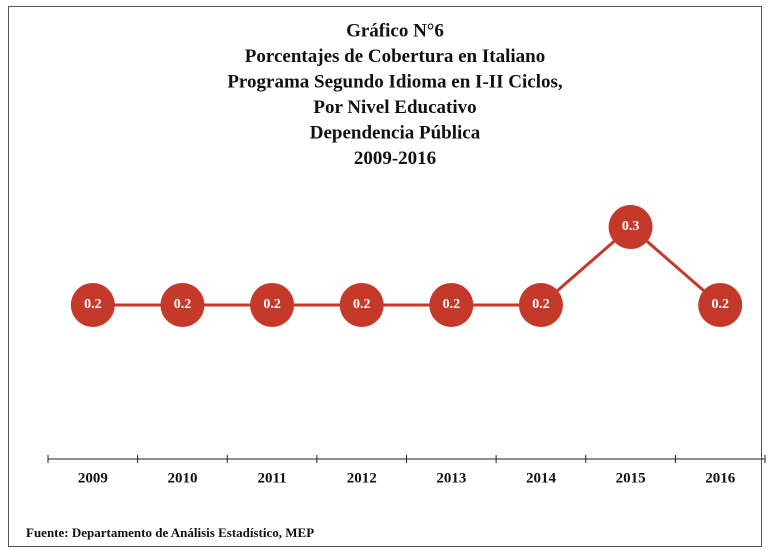 Image resolution: width=768 pixels, height=549 pixels. I want to click on chart-title: Por Nivel Educativo, so click(394, 107).